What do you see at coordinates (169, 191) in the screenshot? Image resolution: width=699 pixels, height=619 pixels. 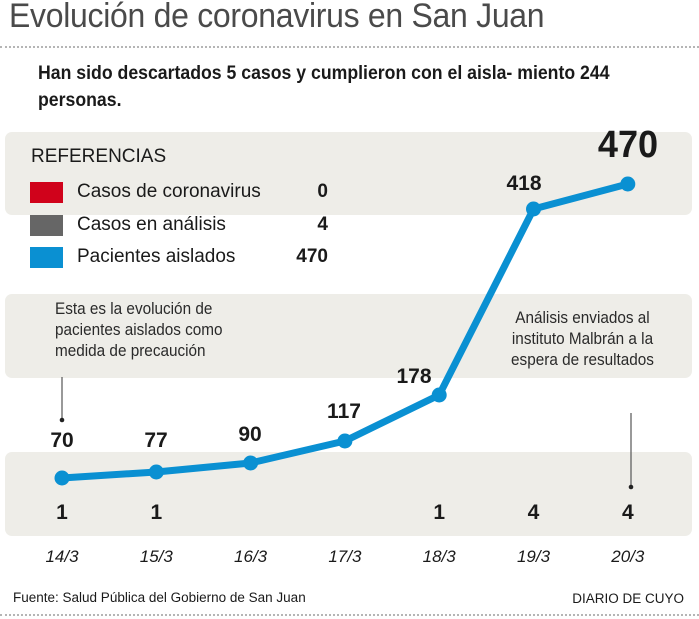 I see `legend-label: Casos de coronavirus` at bounding box center [169, 191].